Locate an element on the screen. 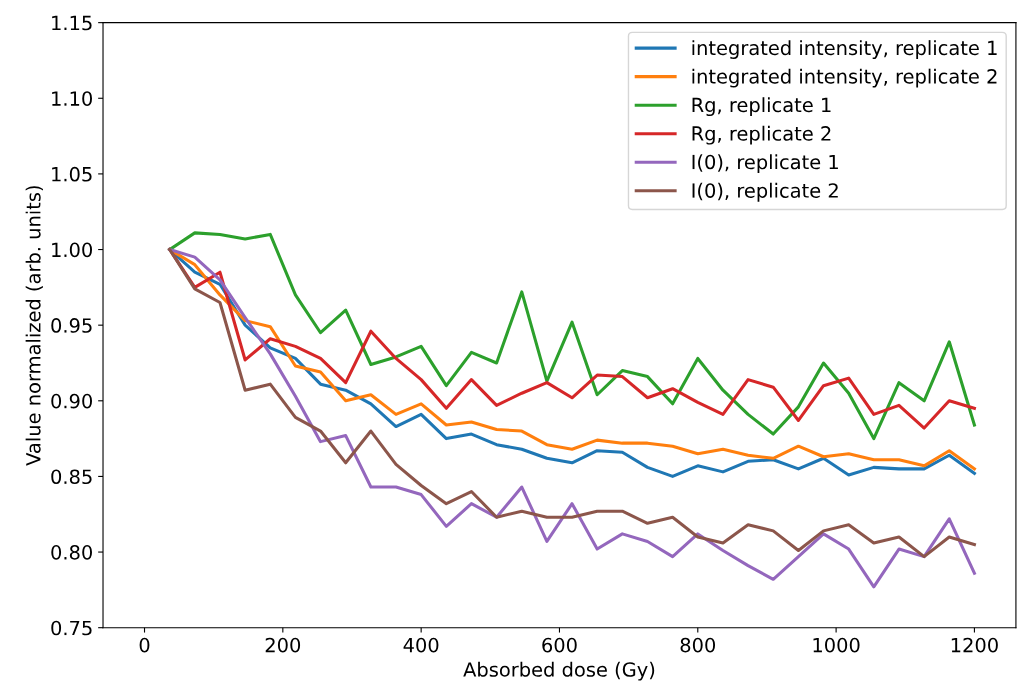  y-tick-label: 1.10 is located at coordinates (72, 98).